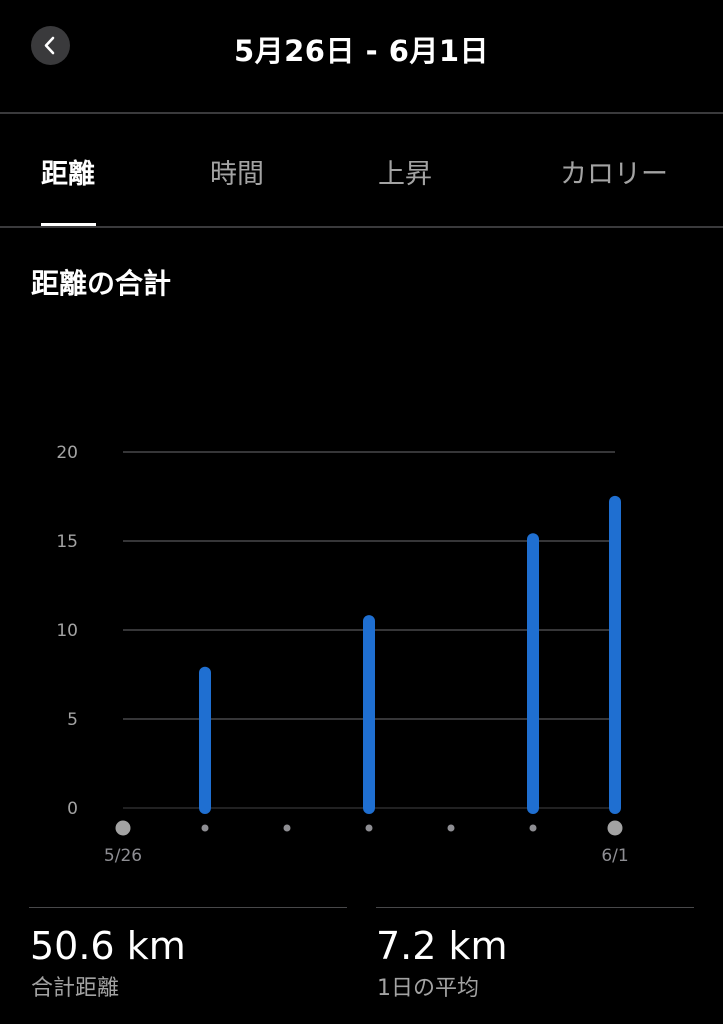 The width and height of the screenshot is (723, 1024). What do you see at coordinates (68, 174) in the screenshot?
I see `tab-distance: 距離` at bounding box center [68, 174].